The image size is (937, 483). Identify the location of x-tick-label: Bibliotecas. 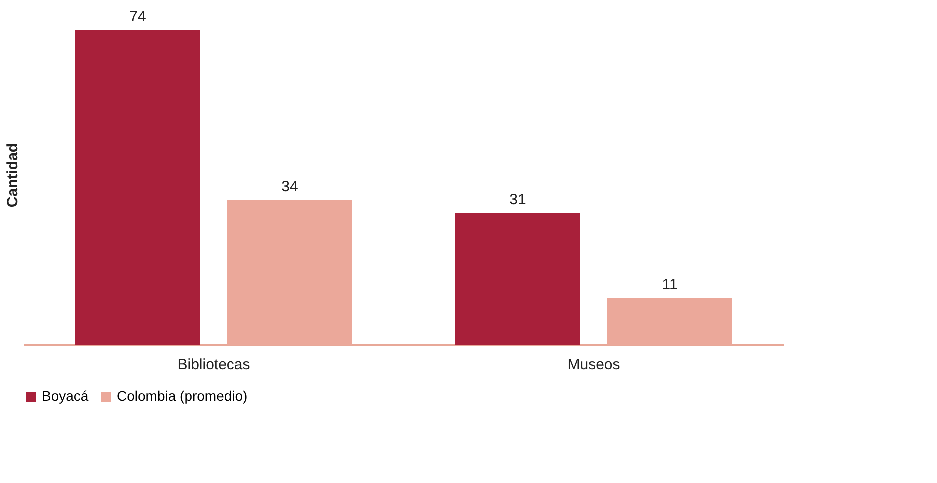
(214, 365).